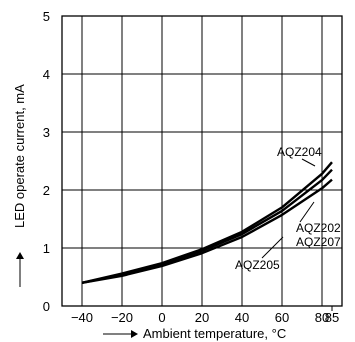 The width and height of the screenshot is (355, 342). What do you see at coordinates (134, 334) in the screenshot?
I see `x-axis-arrowhead` at bounding box center [134, 334].